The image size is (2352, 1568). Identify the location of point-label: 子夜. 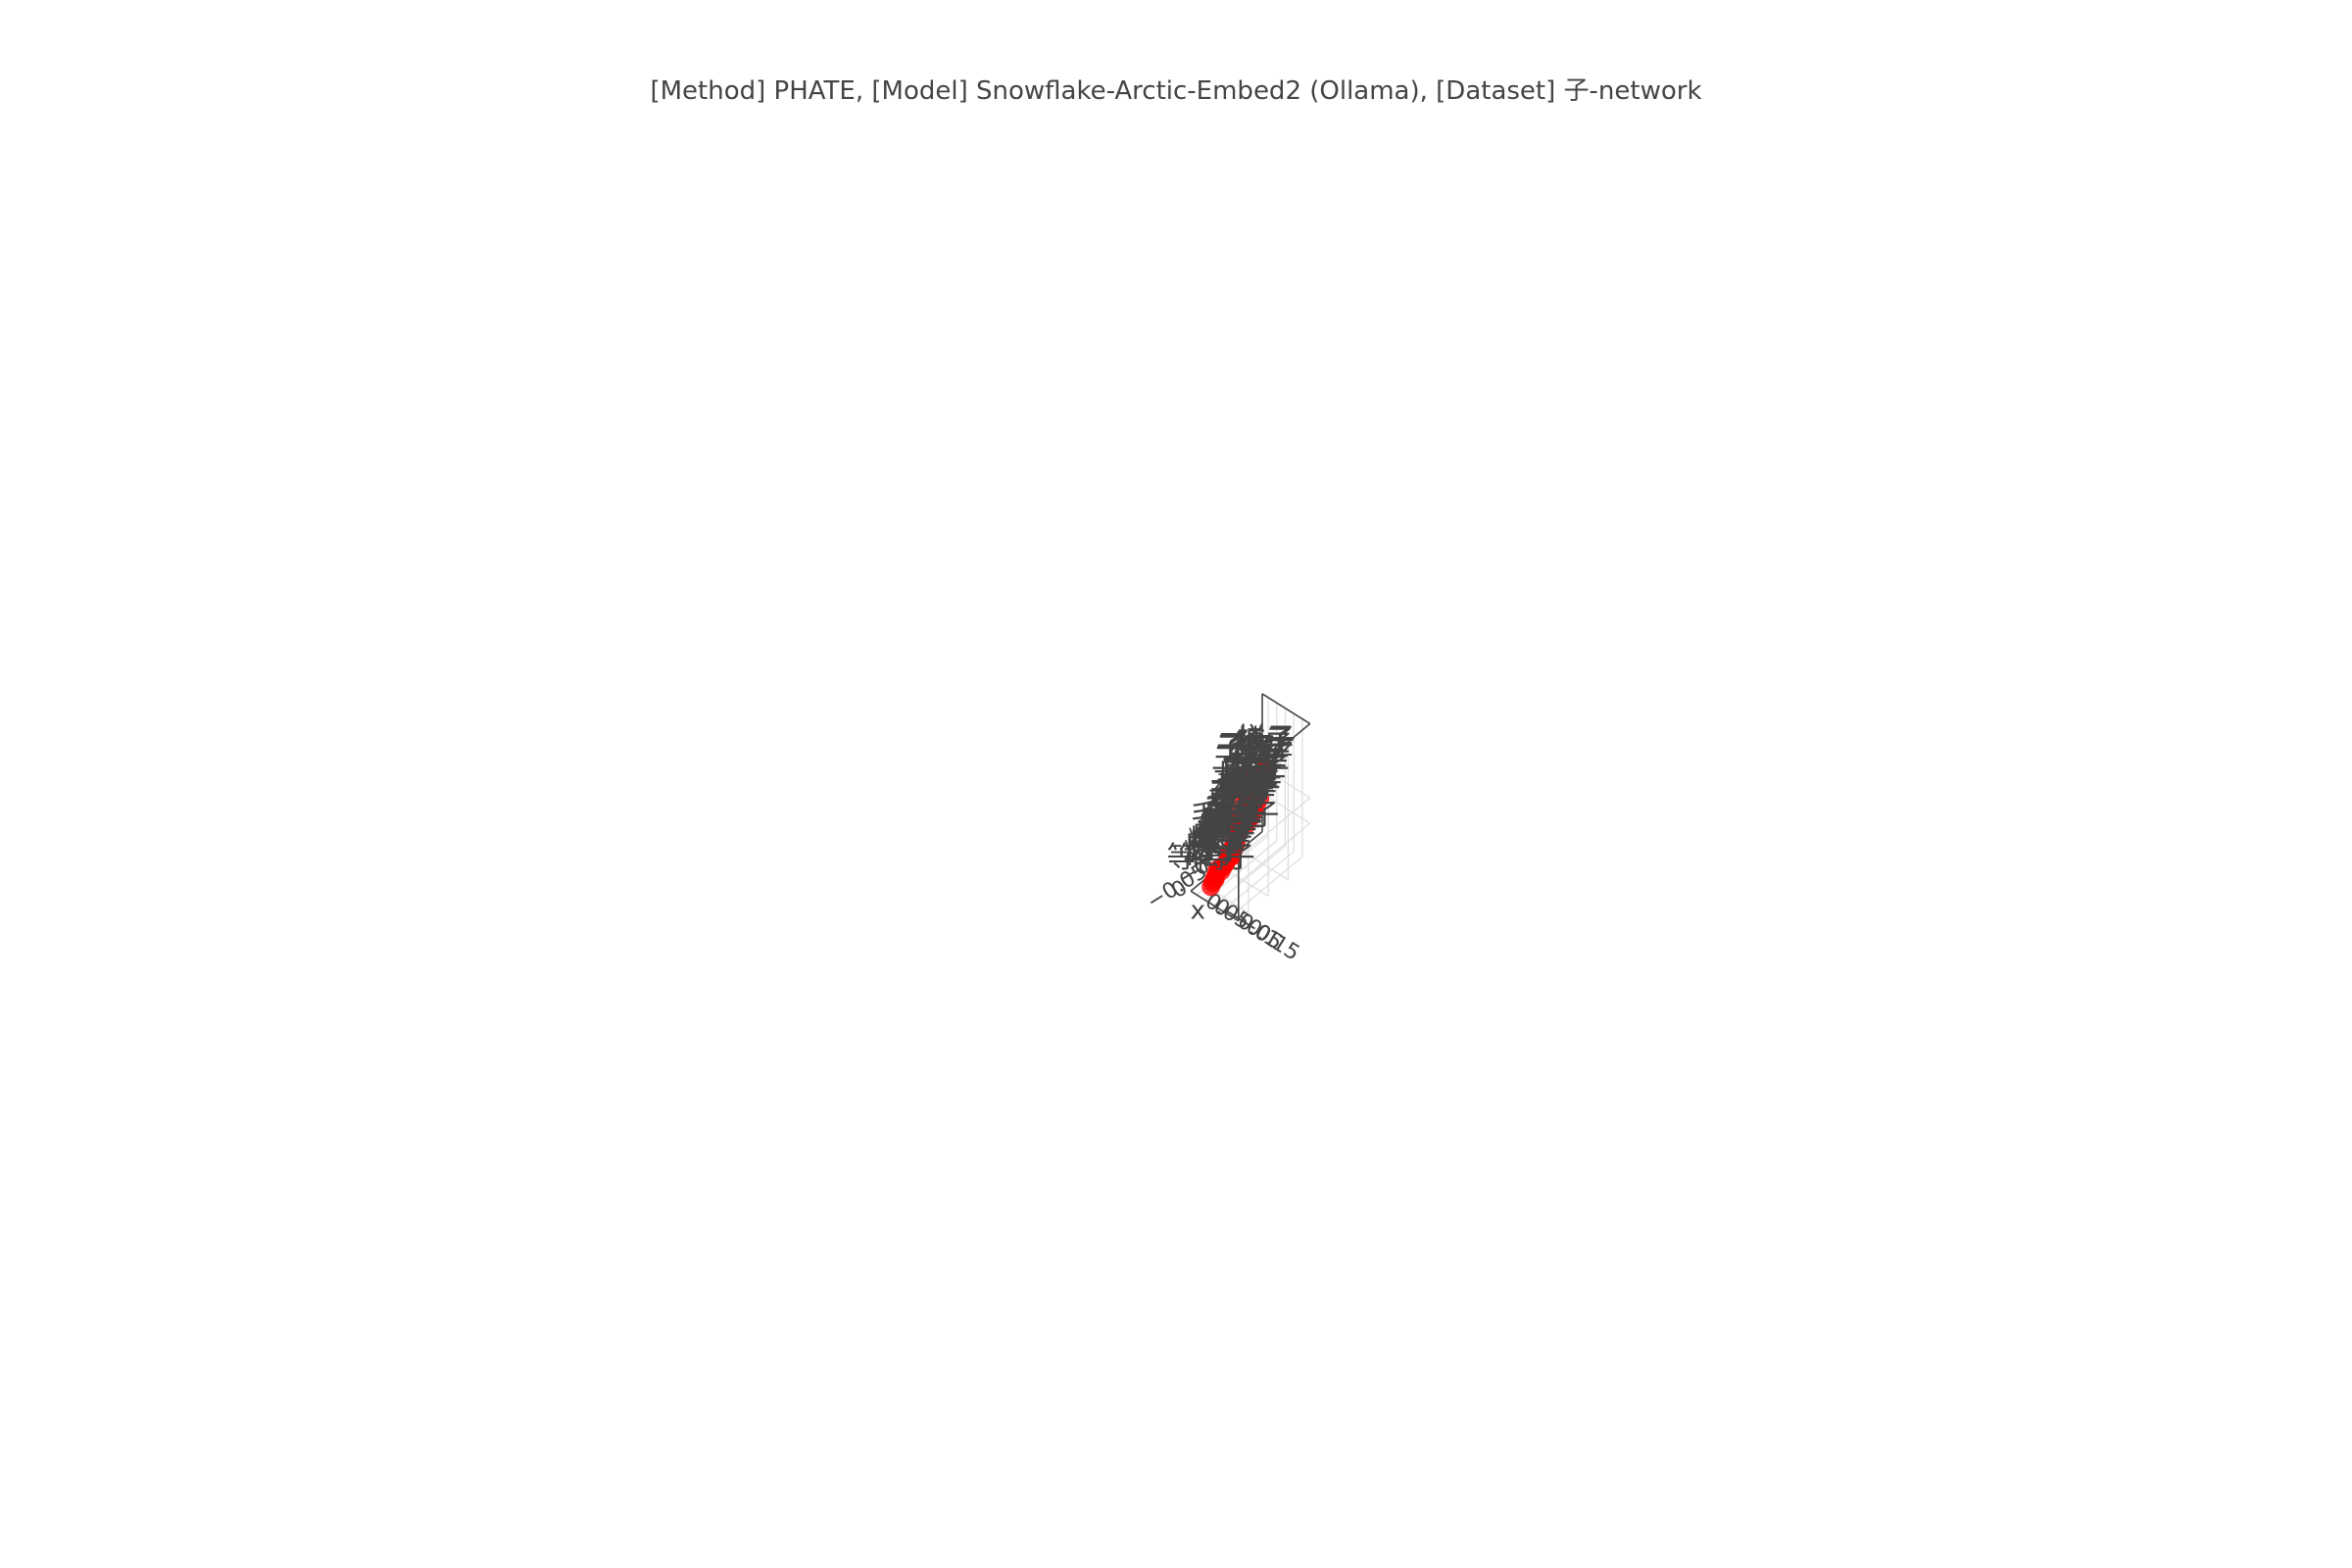
(1245, 748).